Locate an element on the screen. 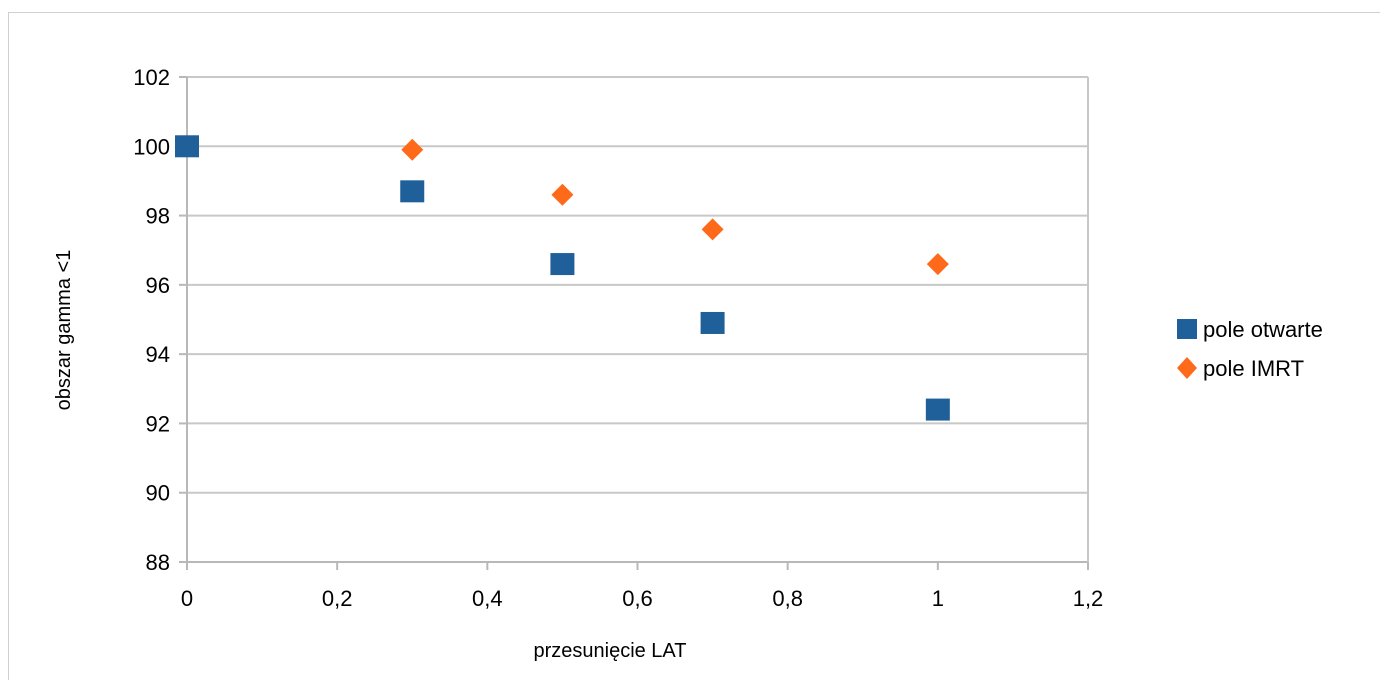  x-axis-title: przesunięcie LAT is located at coordinates (609, 651).